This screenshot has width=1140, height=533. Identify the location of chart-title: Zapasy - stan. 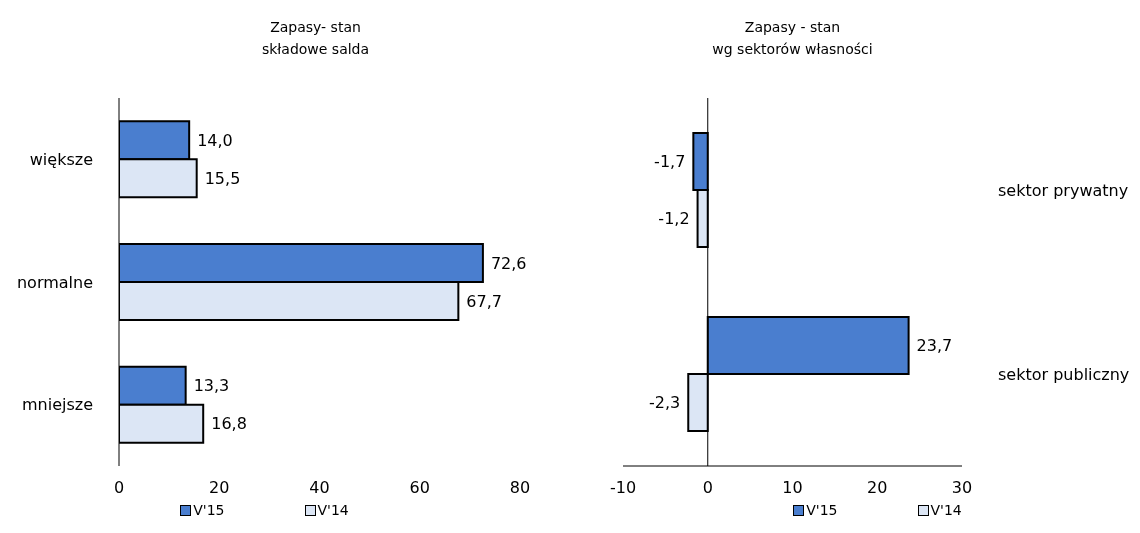
(792, 27).